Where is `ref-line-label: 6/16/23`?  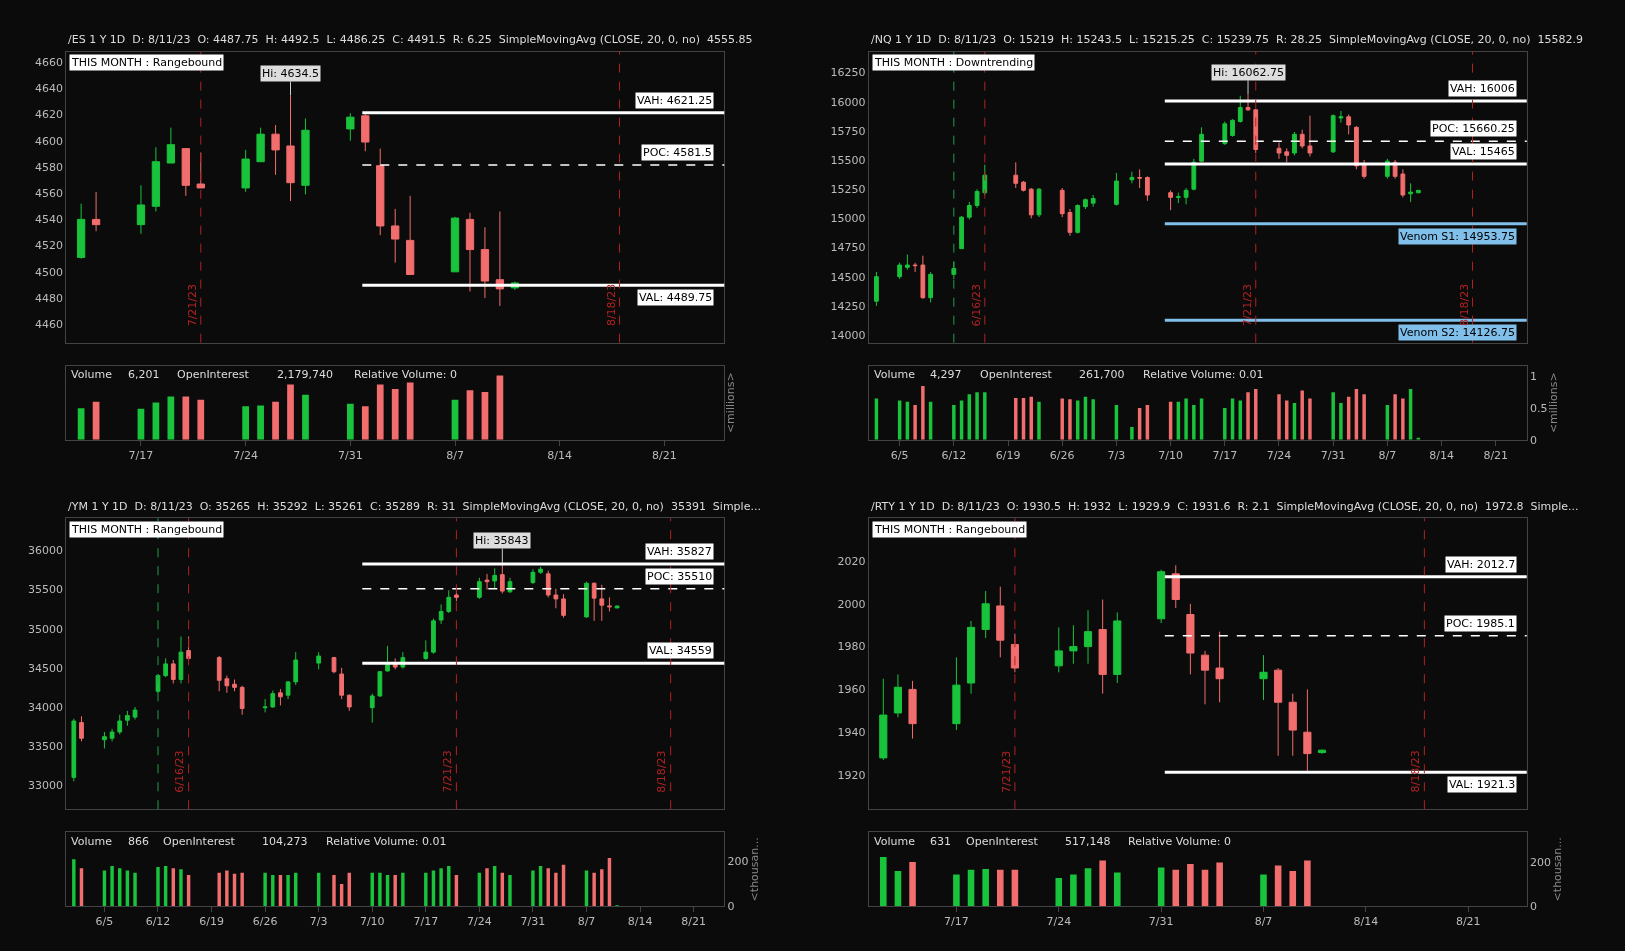
ref-line-label: 6/16/23 is located at coordinates (180, 771).